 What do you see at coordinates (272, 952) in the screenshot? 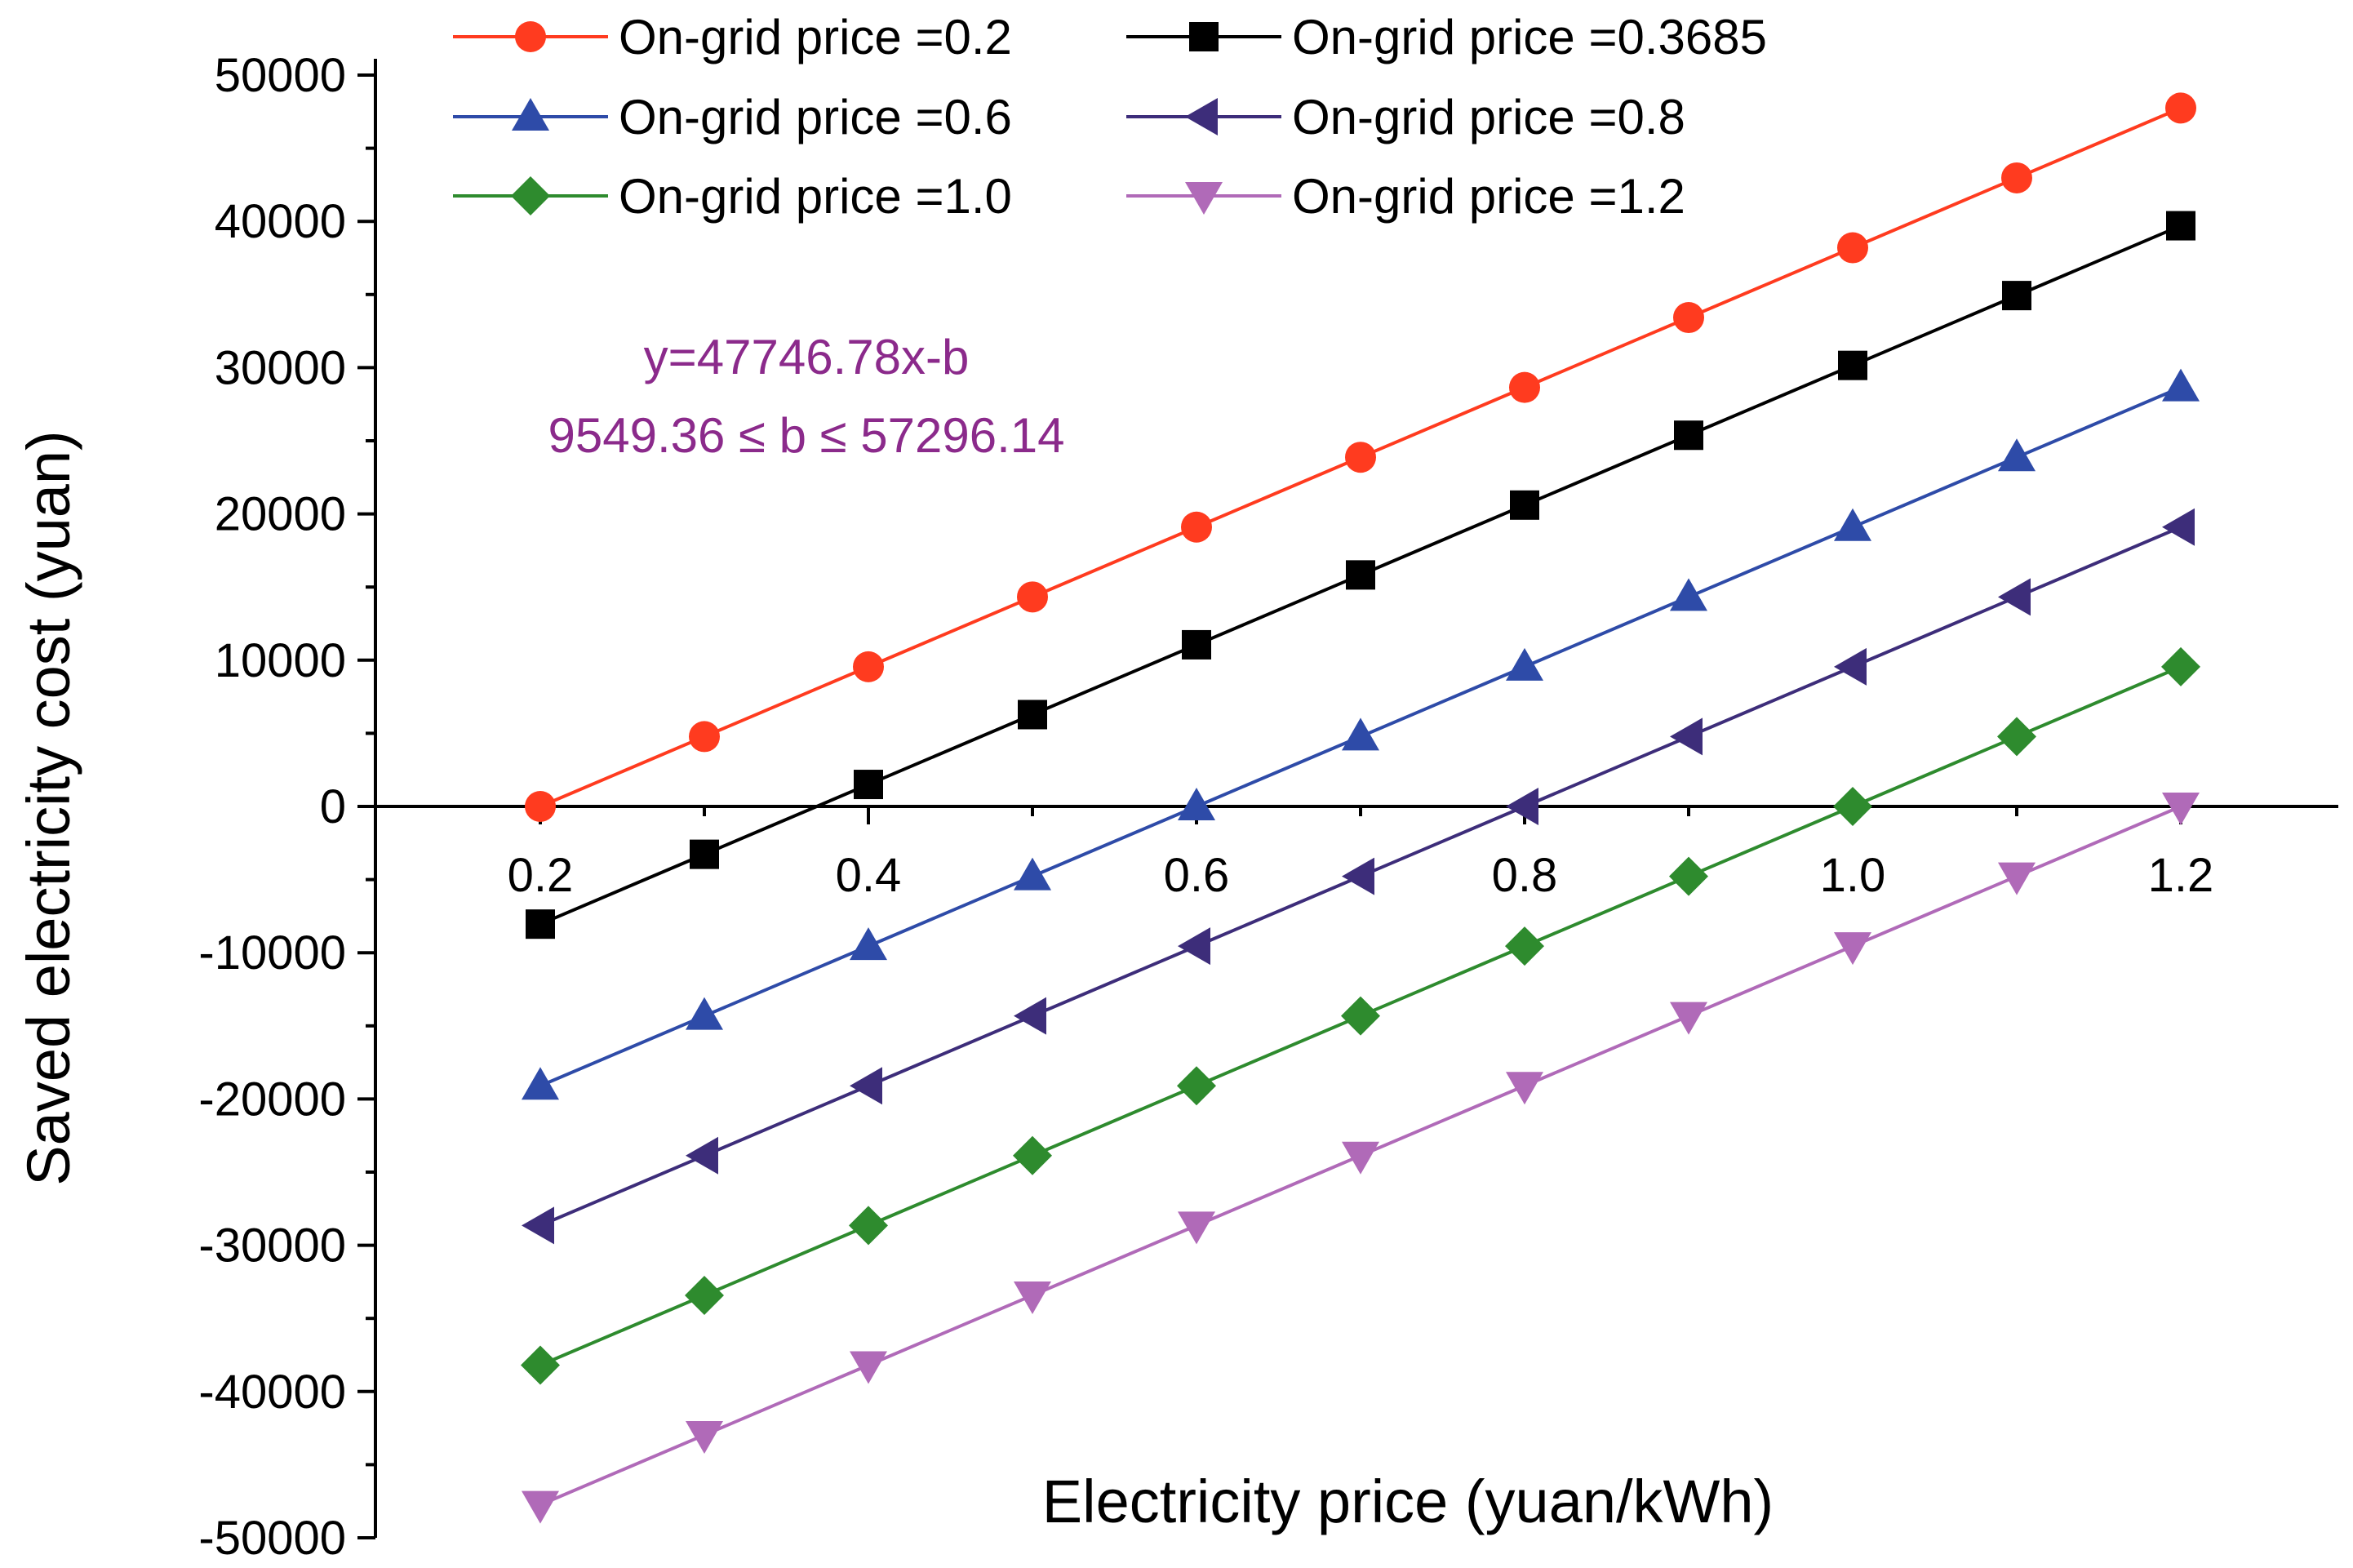
I see `y-tick-label: -10000` at bounding box center [272, 952].